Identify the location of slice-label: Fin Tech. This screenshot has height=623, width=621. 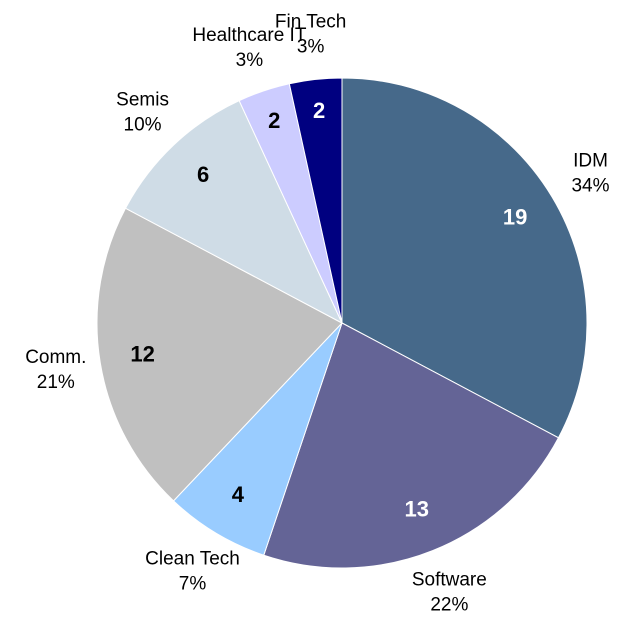
(310, 22).